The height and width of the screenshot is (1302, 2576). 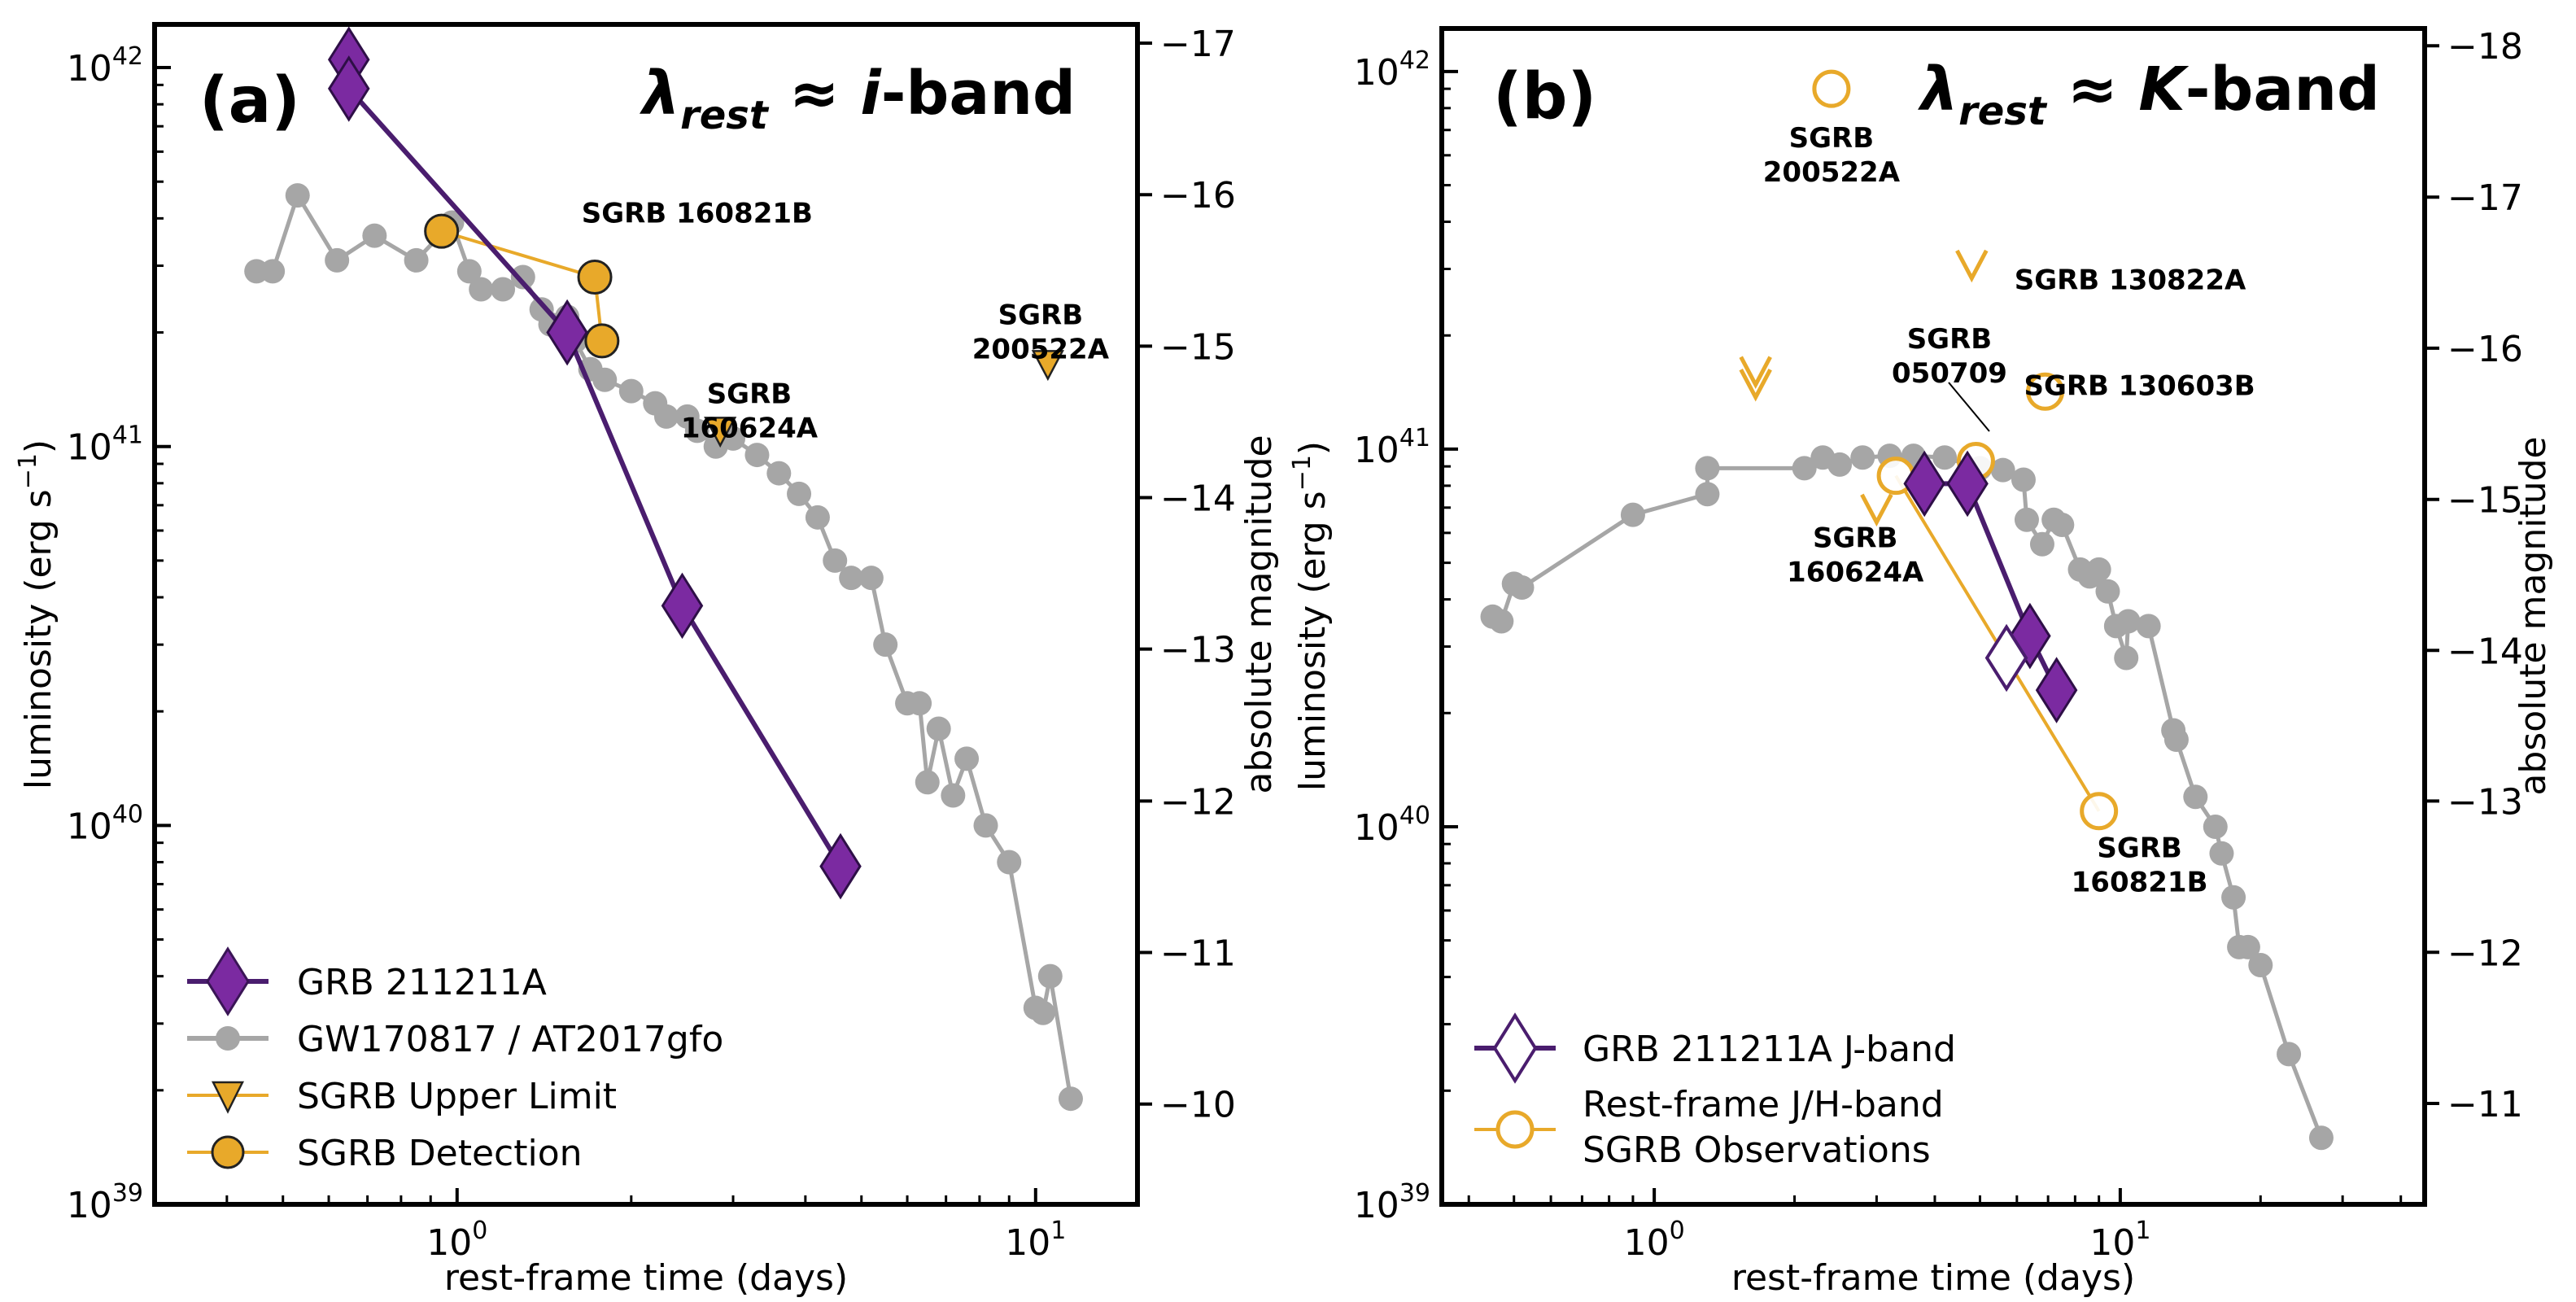 I want to click on magnitude-tick-label: −18, so click(x=2485, y=47).